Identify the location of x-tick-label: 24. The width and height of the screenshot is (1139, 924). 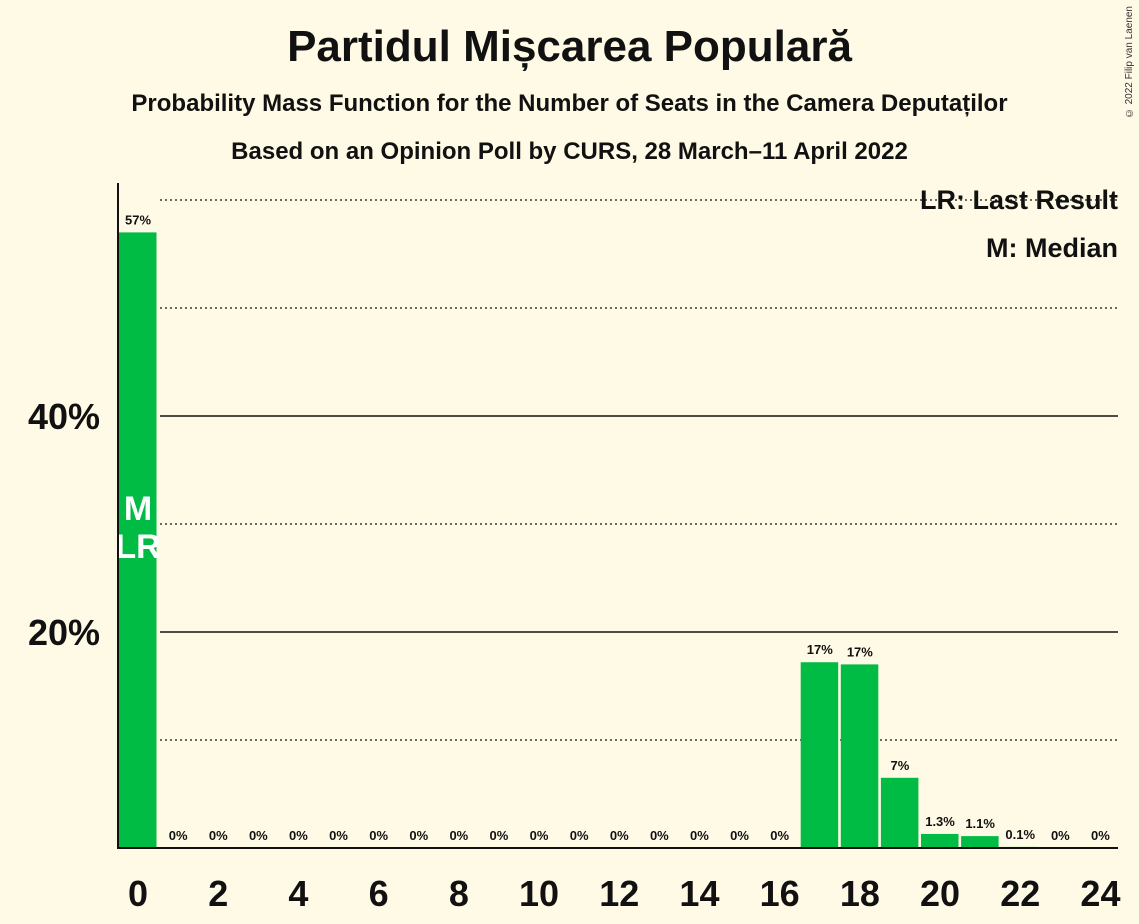
(1100, 893).